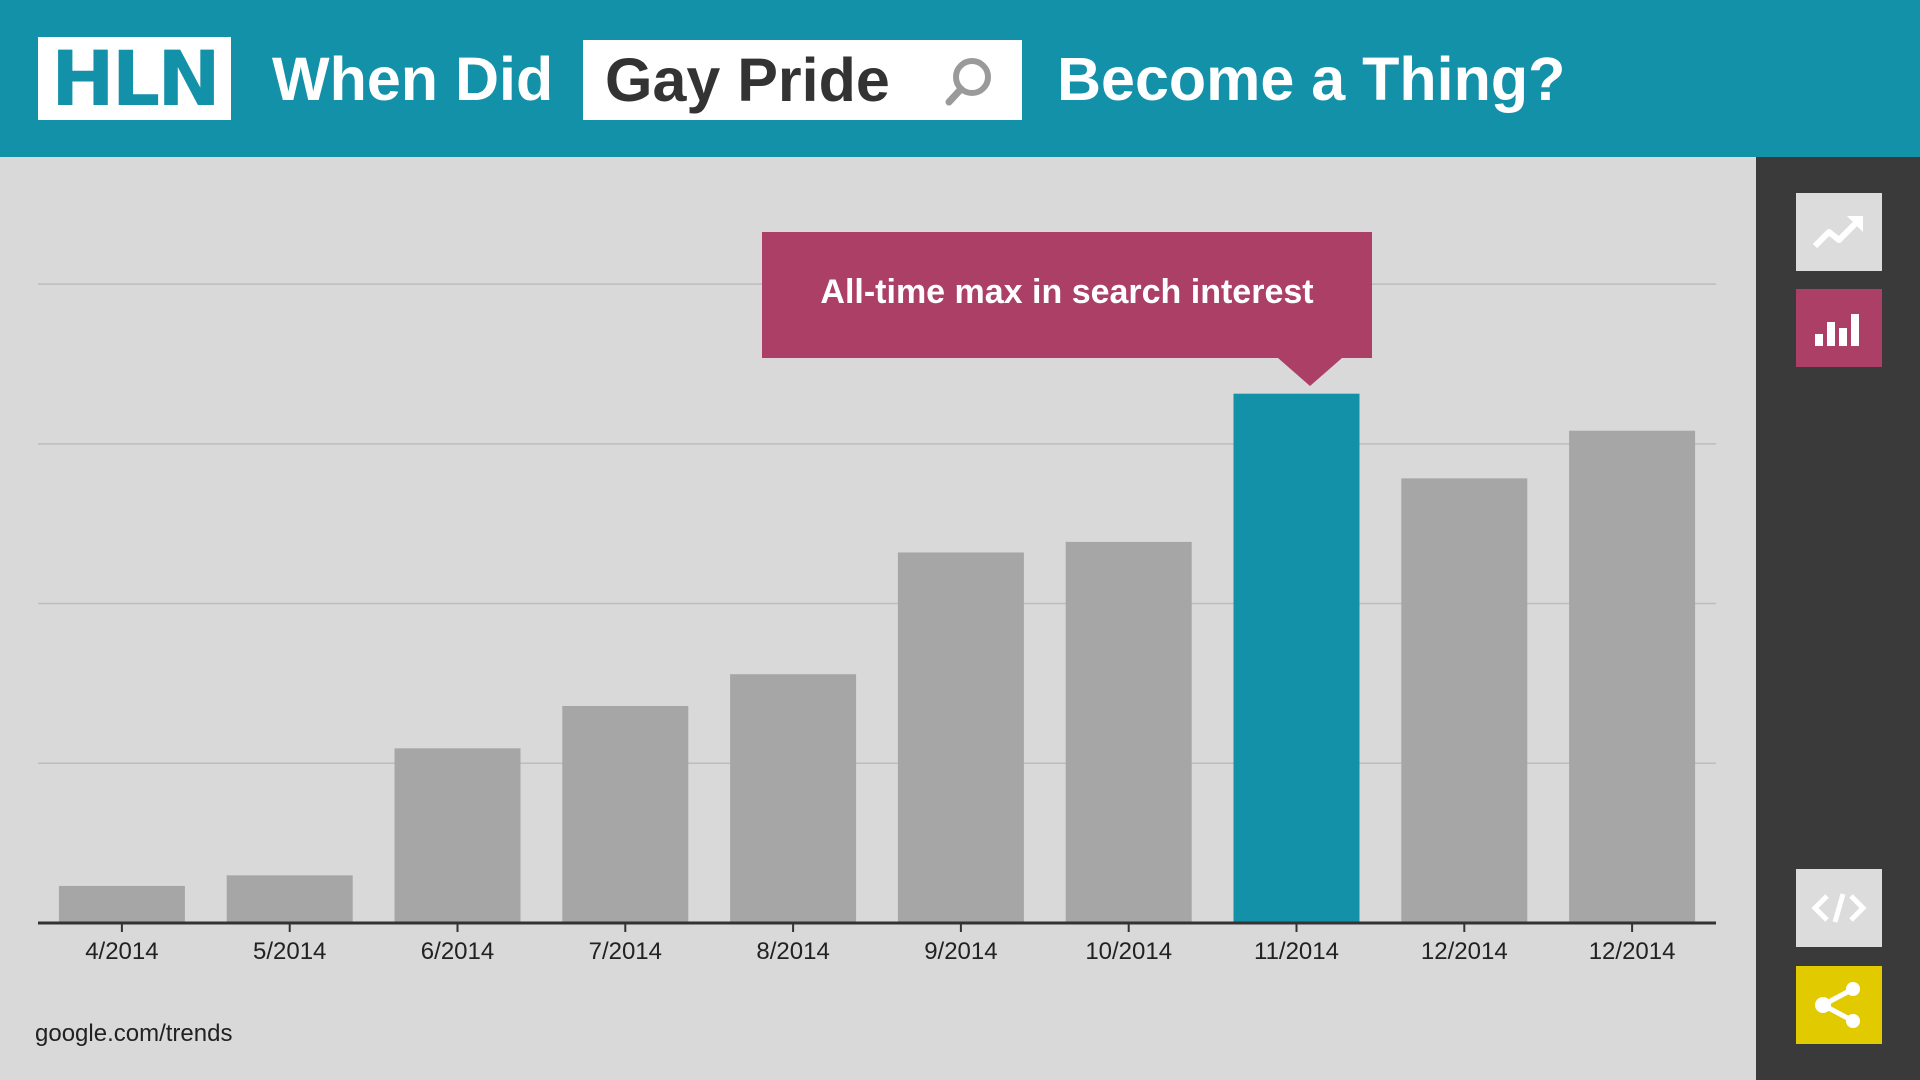 The height and width of the screenshot is (1080, 1920). What do you see at coordinates (960, 737) in the screenshot?
I see `bar-9-2014` at bounding box center [960, 737].